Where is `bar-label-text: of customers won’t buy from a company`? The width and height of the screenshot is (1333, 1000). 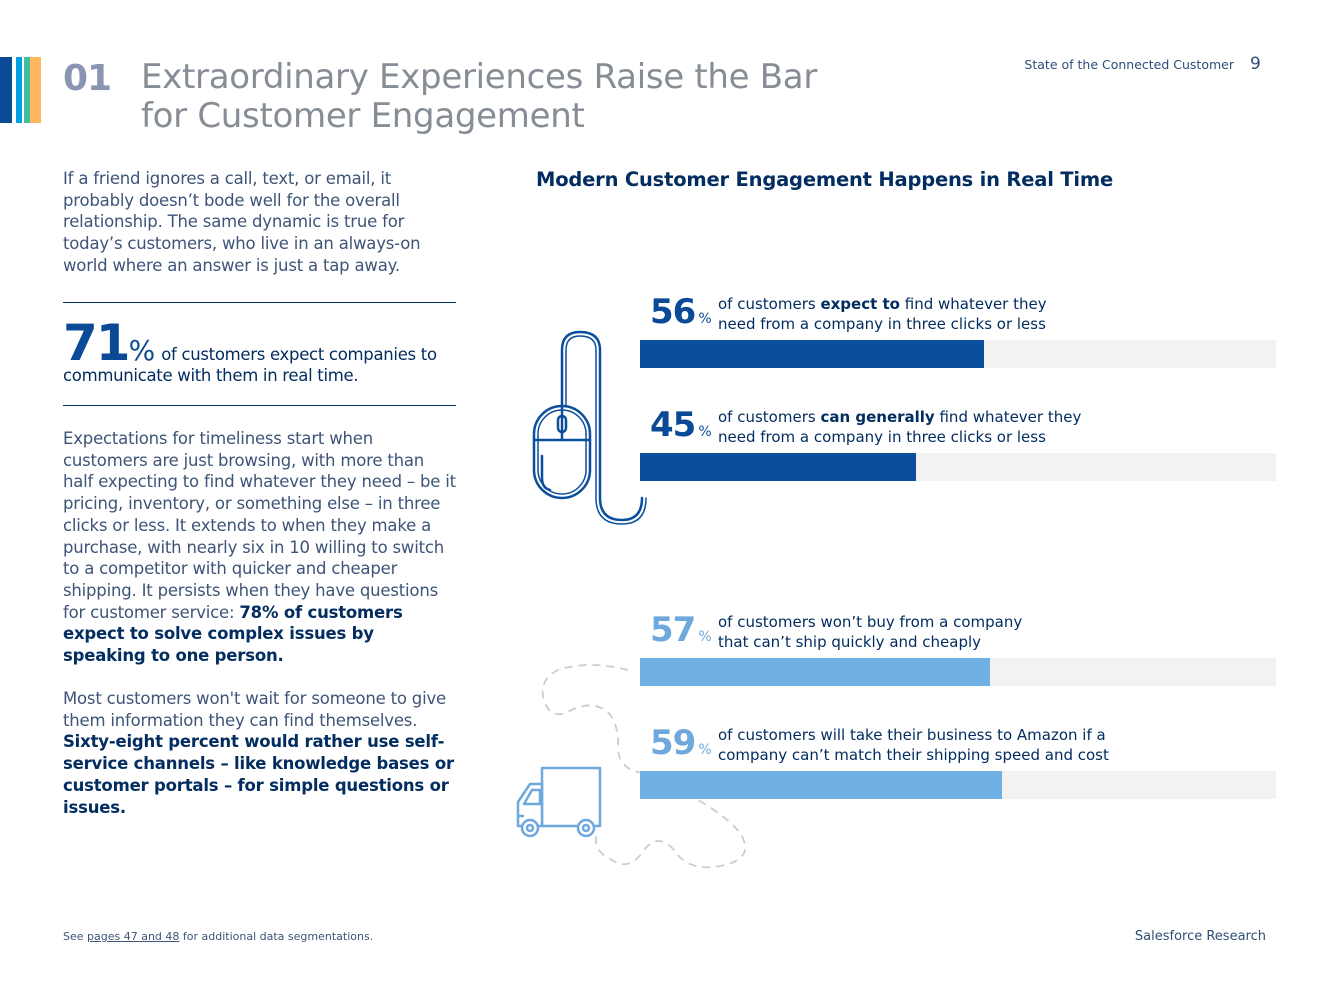
bar-label-text: of customers won’t buy from a company is located at coordinates (870, 622).